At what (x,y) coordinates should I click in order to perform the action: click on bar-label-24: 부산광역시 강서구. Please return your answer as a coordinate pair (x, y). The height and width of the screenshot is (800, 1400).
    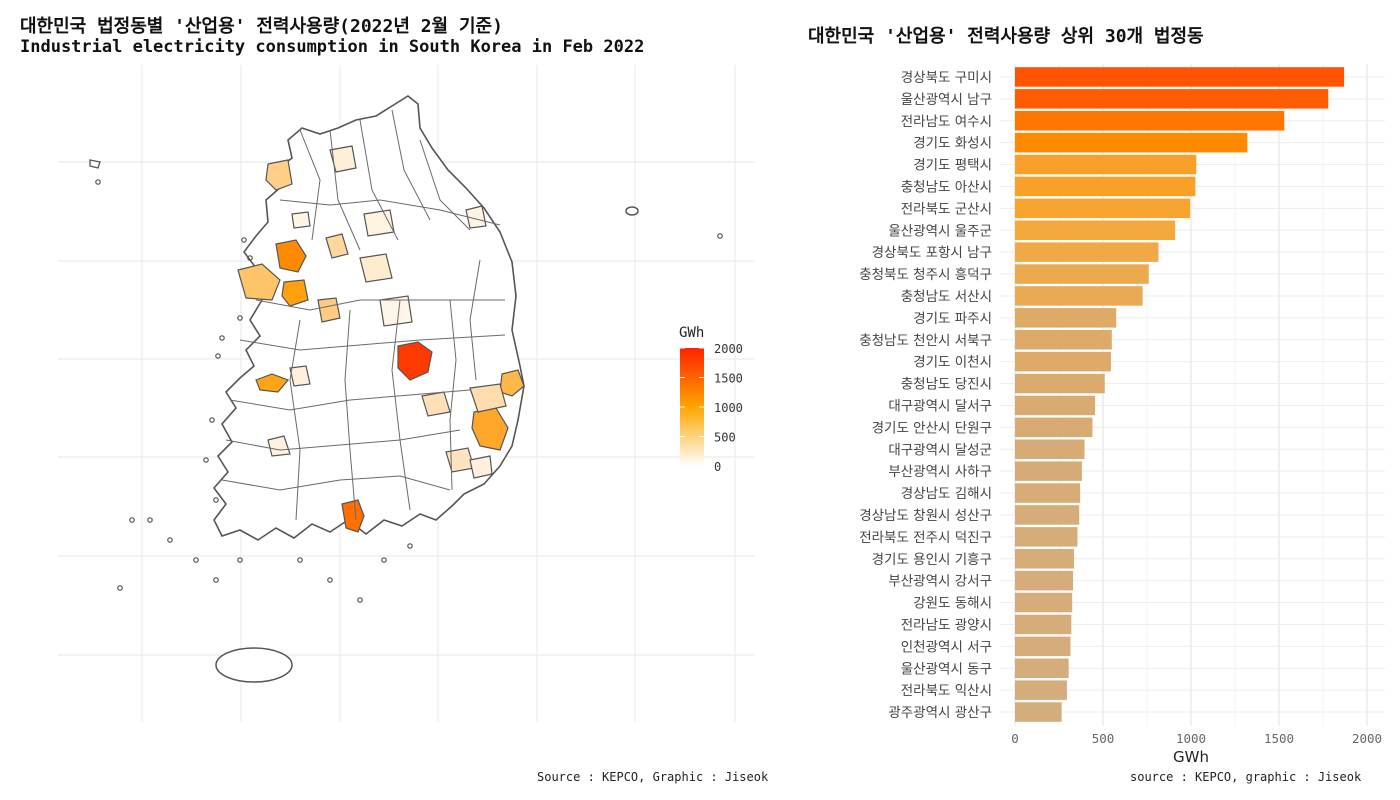
    Looking at the image, I should click on (940, 582).